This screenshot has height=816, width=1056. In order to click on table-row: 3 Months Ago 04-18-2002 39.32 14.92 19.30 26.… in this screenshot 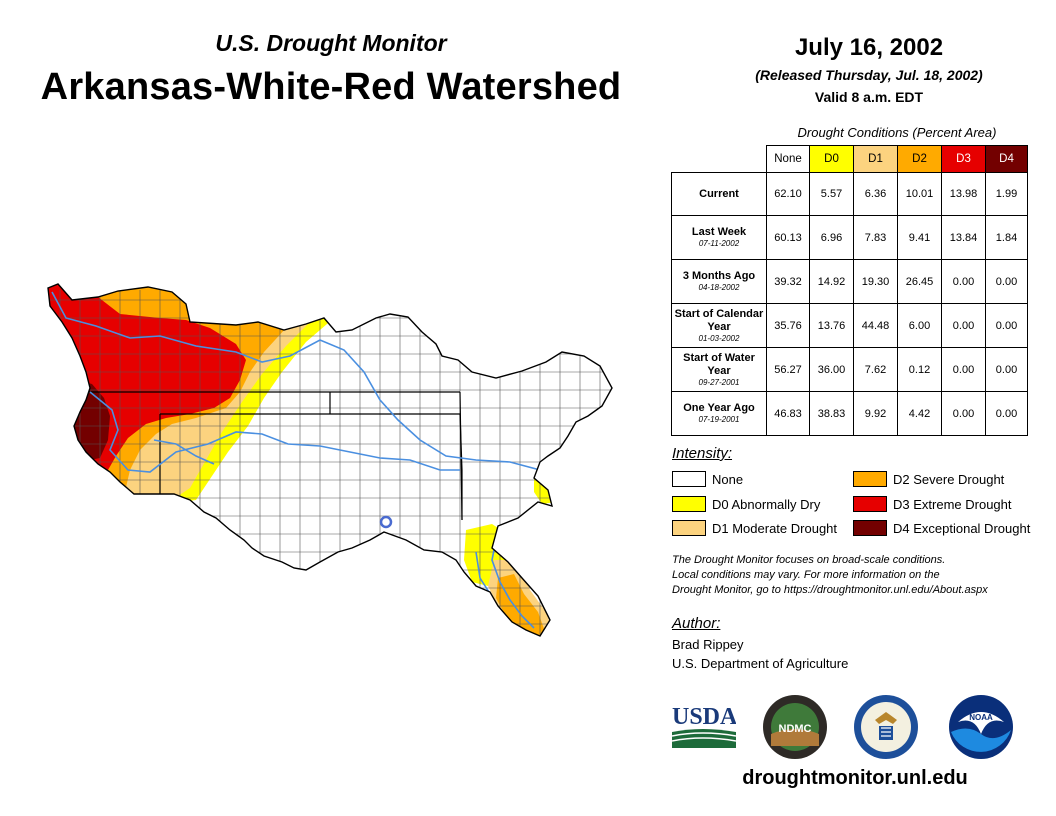, I will do `click(849, 281)`.